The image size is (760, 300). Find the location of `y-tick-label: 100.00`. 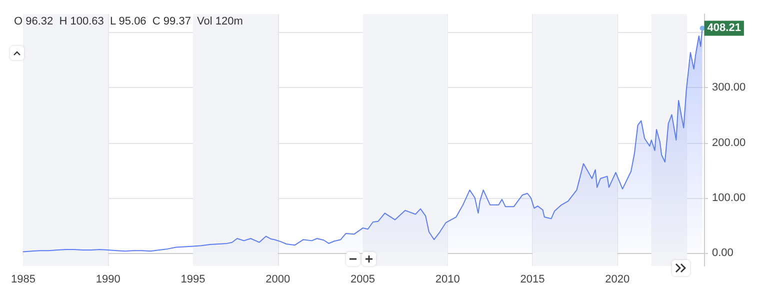

y-tick-label: 100.00 is located at coordinates (729, 198).